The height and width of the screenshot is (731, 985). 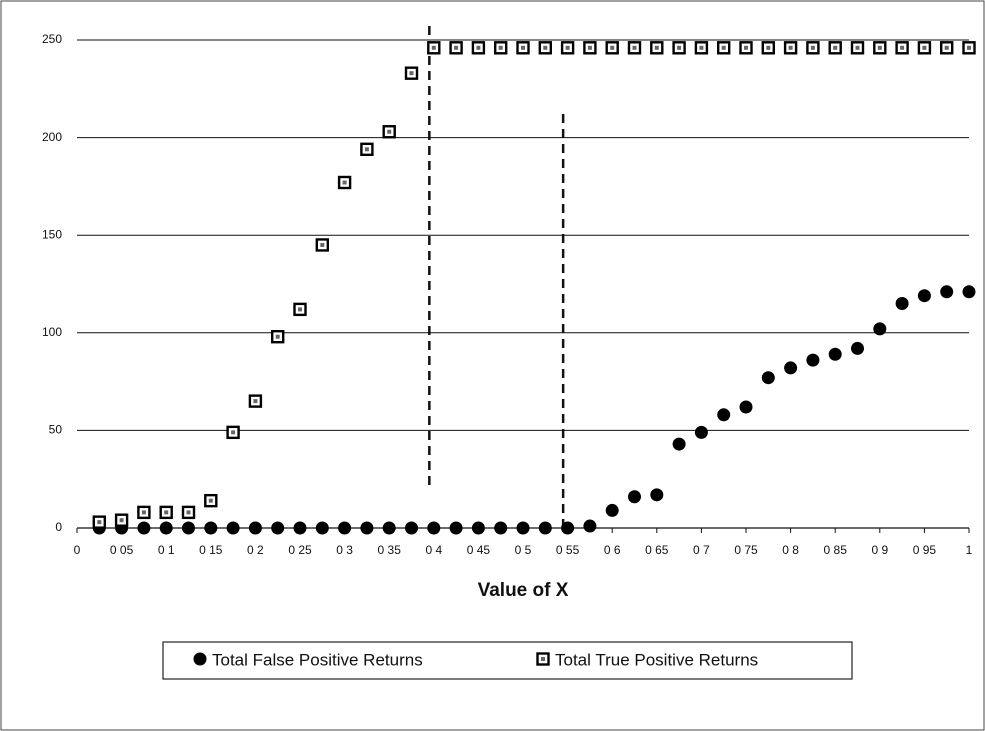 What do you see at coordinates (77, 550) in the screenshot?
I see `x-tick-label: 0` at bounding box center [77, 550].